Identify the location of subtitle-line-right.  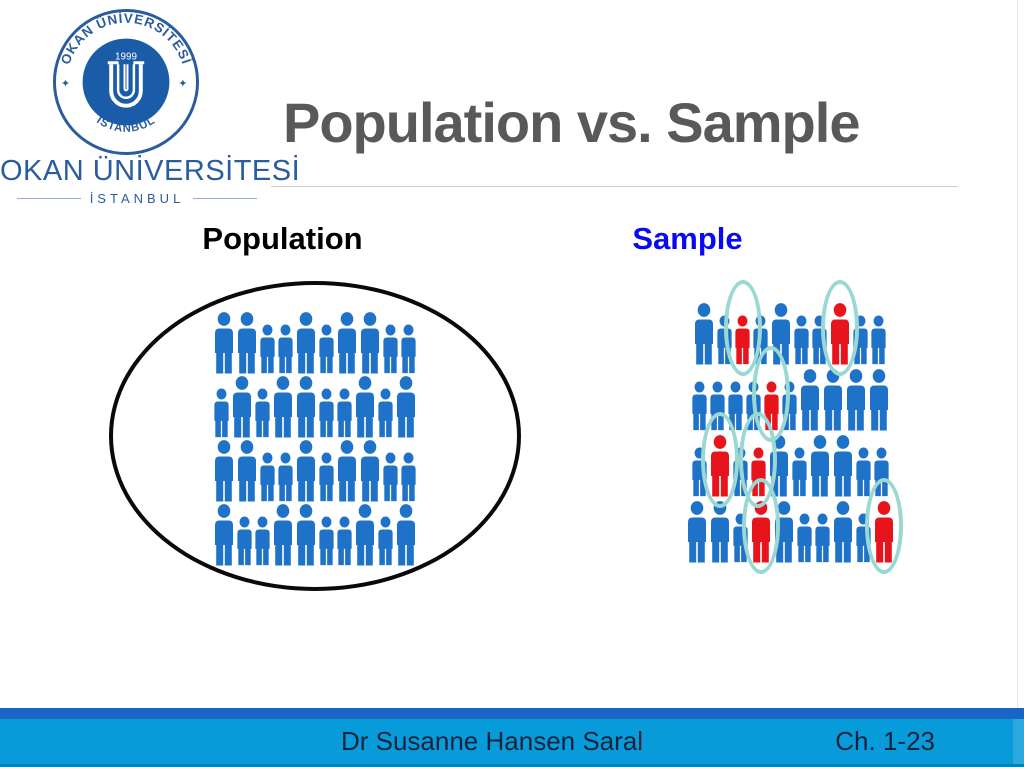
(225, 198).